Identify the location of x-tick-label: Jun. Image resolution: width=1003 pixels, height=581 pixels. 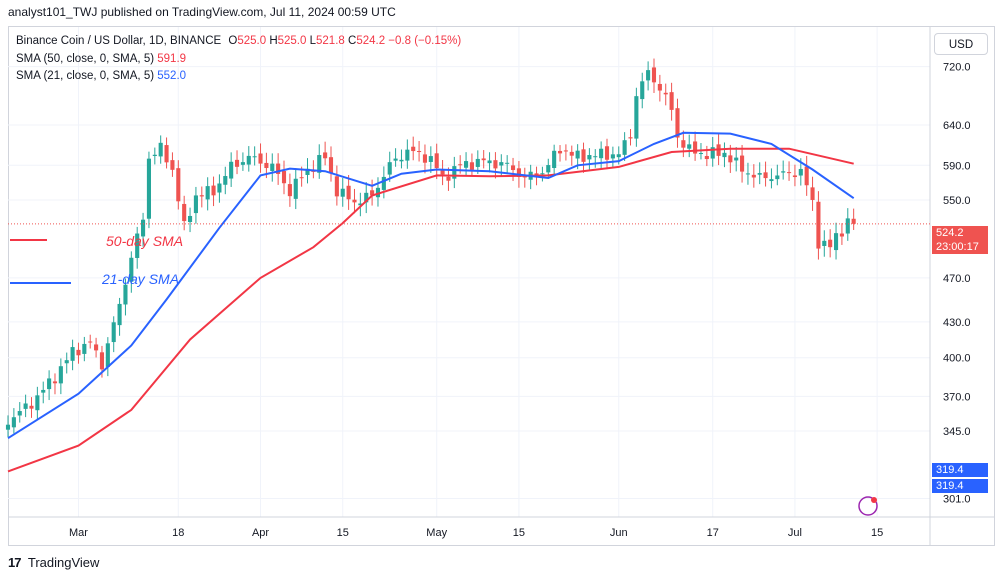
(619, 533).